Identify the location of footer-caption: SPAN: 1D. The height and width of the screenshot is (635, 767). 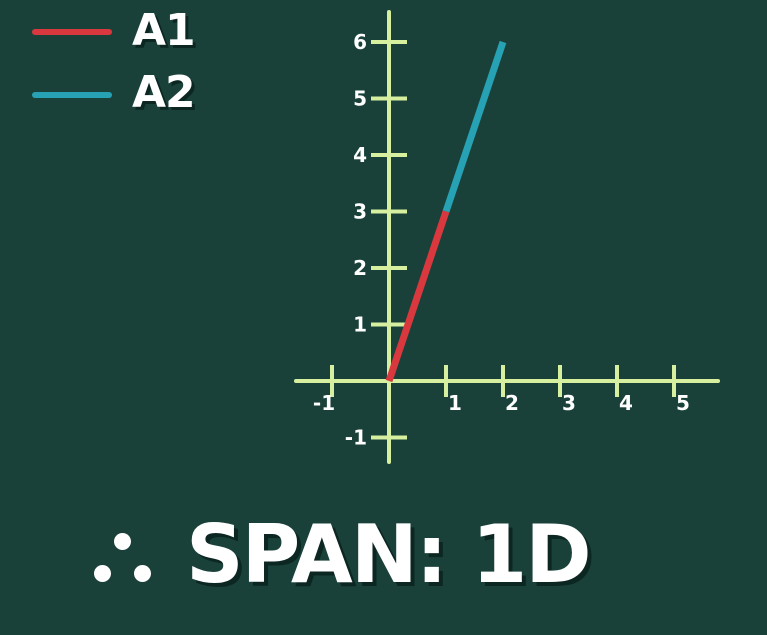
(340, 554).